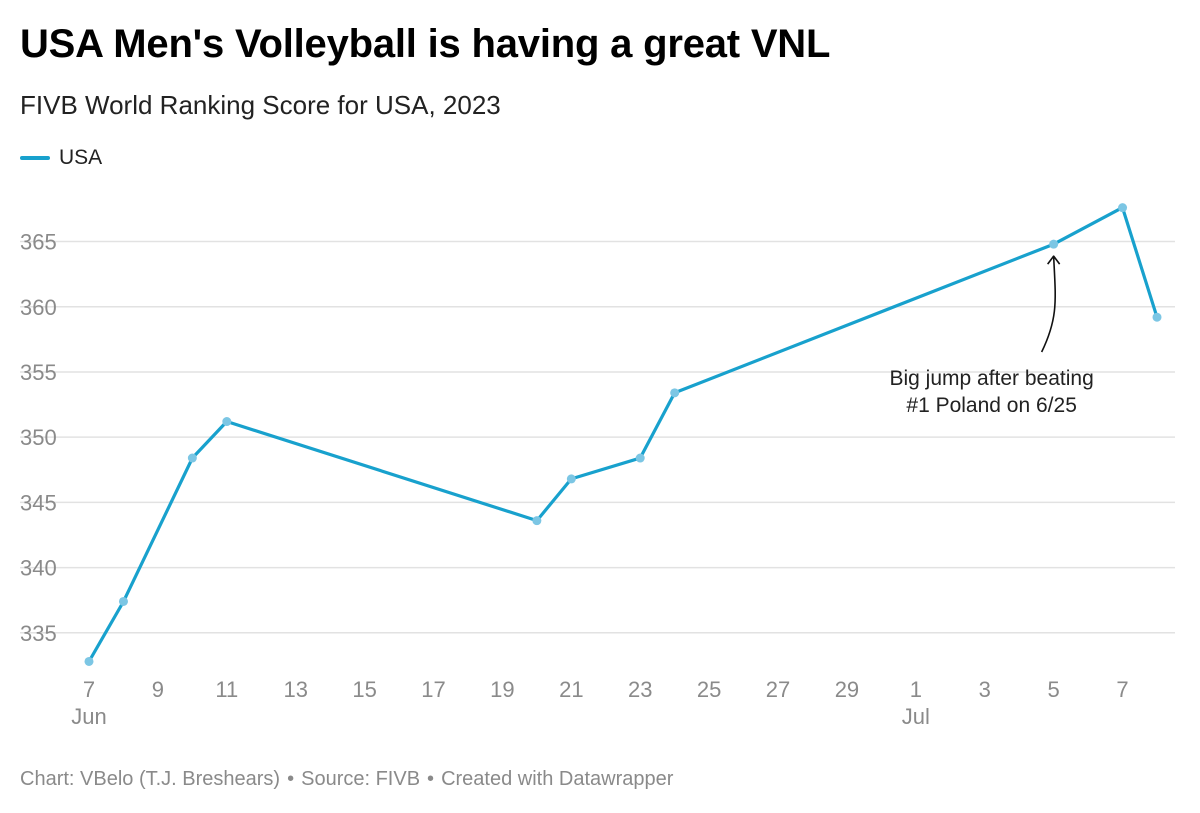  Describe the element at coordinates (709, 689) in the screenshot. I see `x-tick-label: 25` at that location.